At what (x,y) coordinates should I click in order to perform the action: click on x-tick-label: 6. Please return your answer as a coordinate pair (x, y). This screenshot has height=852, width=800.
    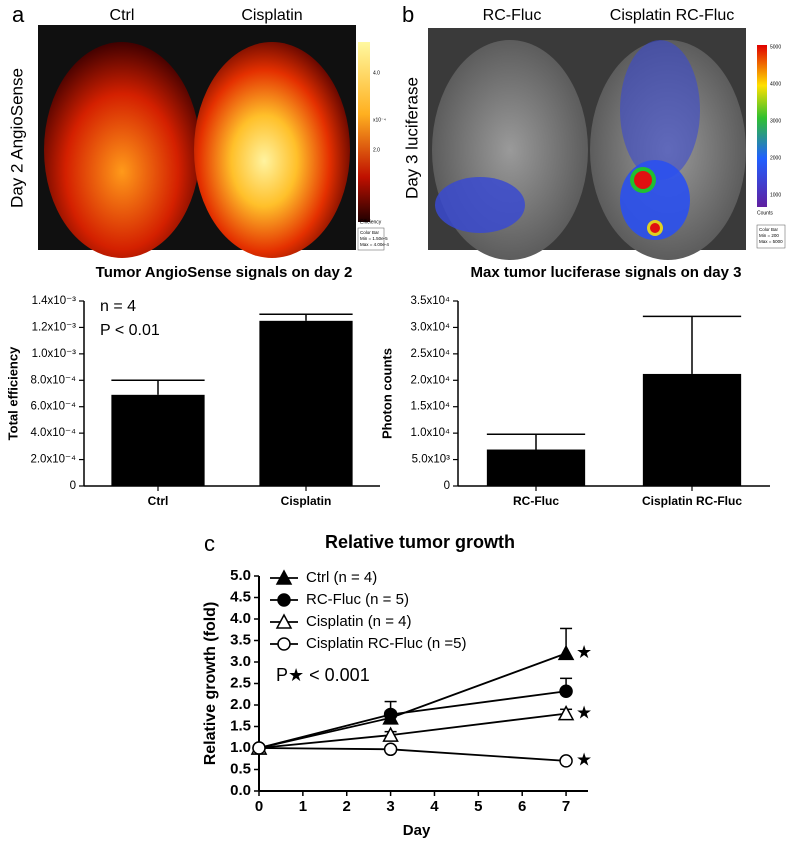
    Looking at the image, I should click on (522, 806).